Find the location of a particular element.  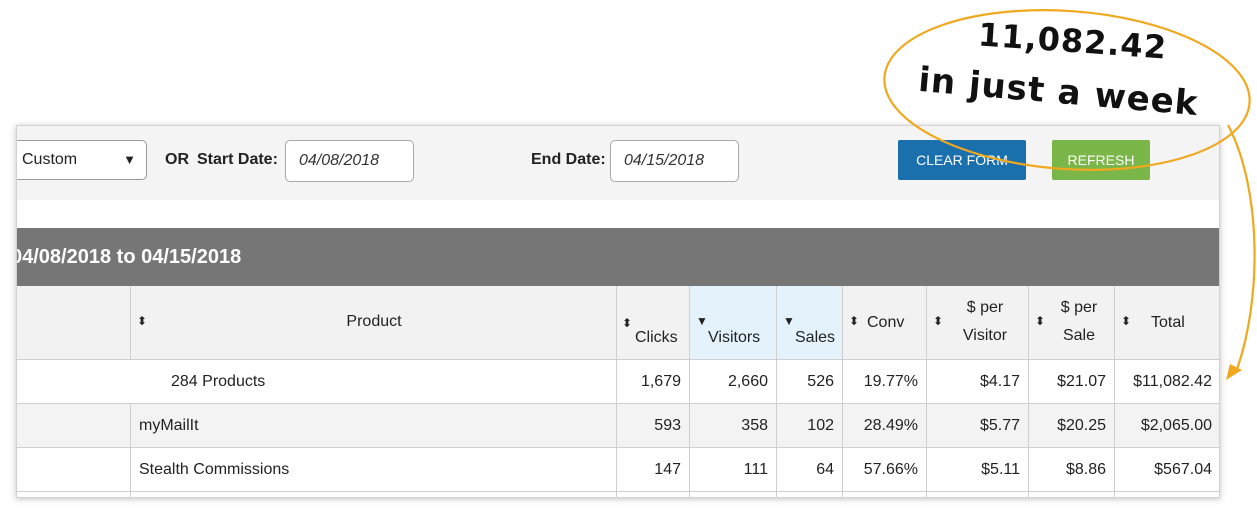

header-visitors-label: Visitors is located at coordinates (734, 337).